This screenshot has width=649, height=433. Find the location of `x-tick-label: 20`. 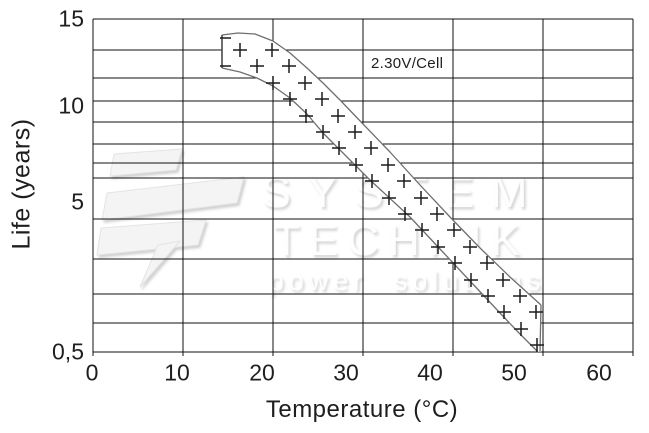

x-tick-label: 20 is located at coordinates (262, 372).